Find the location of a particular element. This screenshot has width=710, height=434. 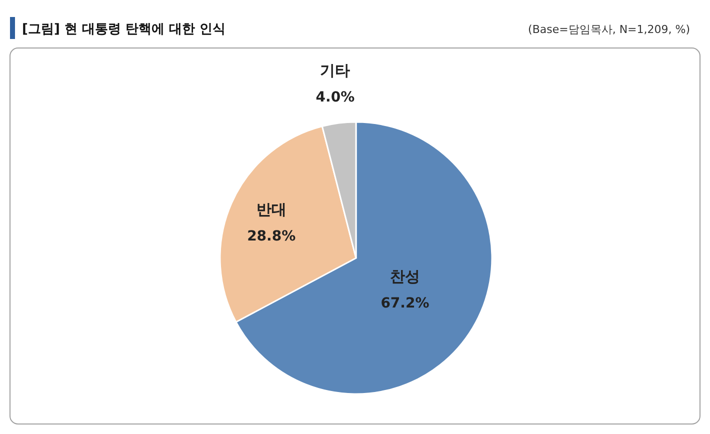

slice-label: 반대 is located at coordinates (271, 209).